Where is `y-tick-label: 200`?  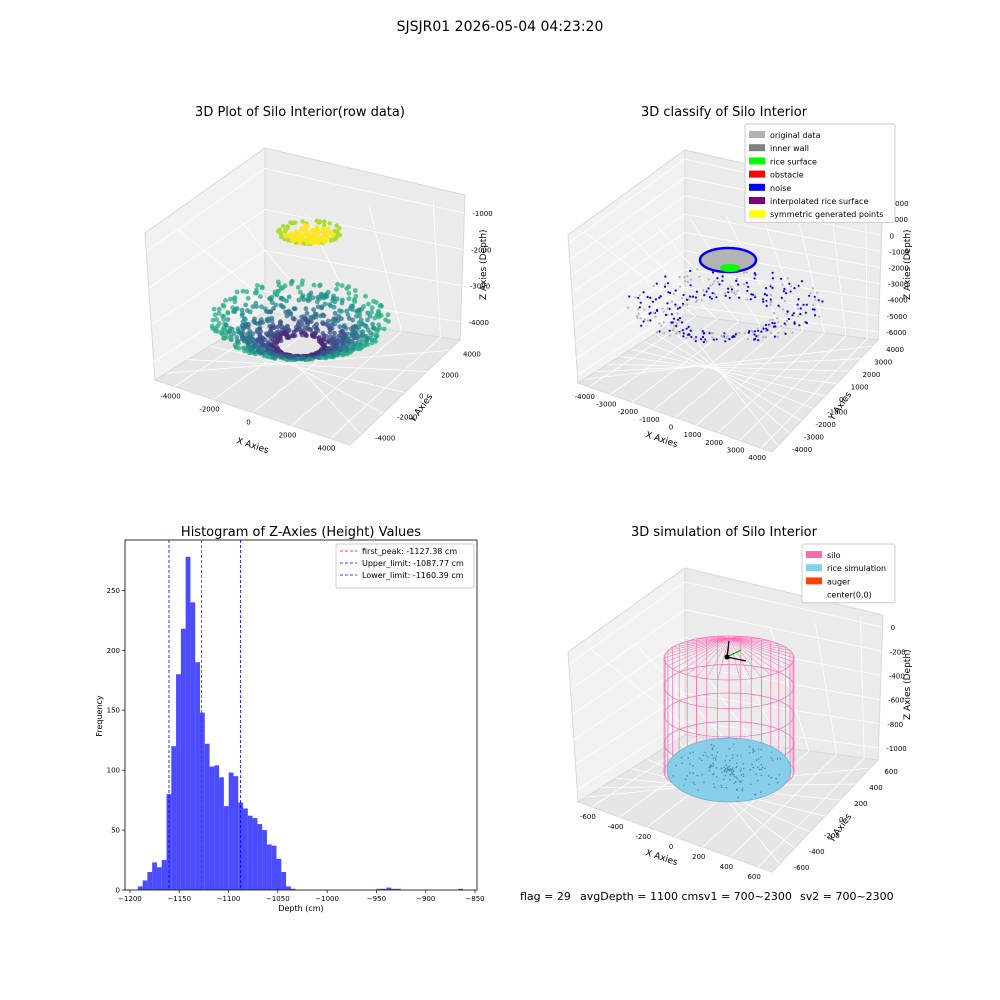 y-tick-label: 200 is located at coordinates (113, 651).